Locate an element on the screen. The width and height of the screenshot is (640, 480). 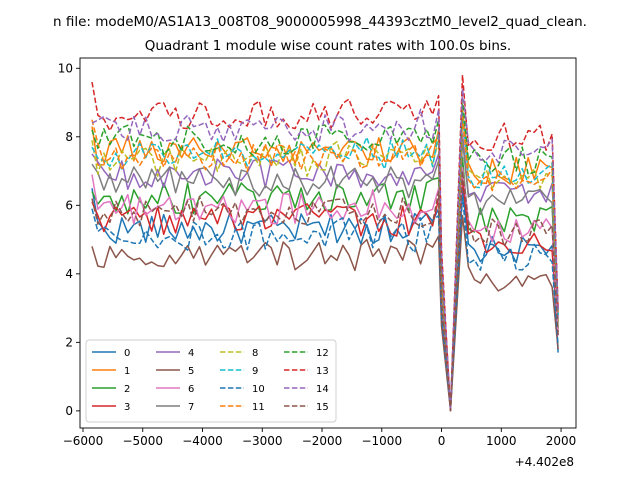
legend-label: 14 is located at coordinates (322, 389).